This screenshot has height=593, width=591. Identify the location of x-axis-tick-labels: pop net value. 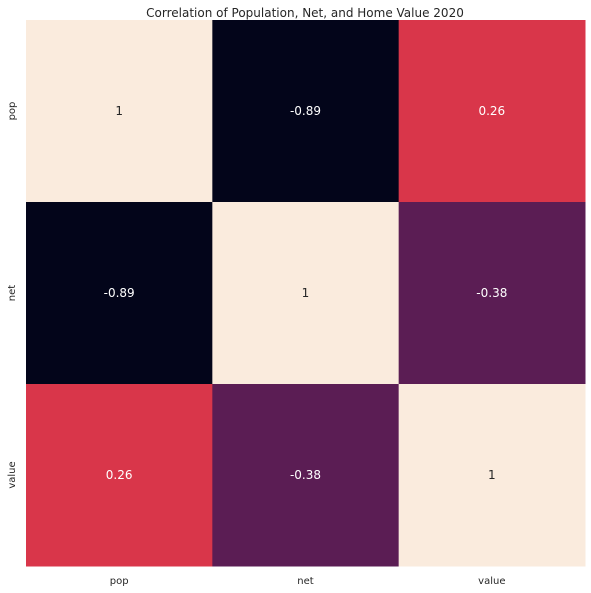
(308, 581).